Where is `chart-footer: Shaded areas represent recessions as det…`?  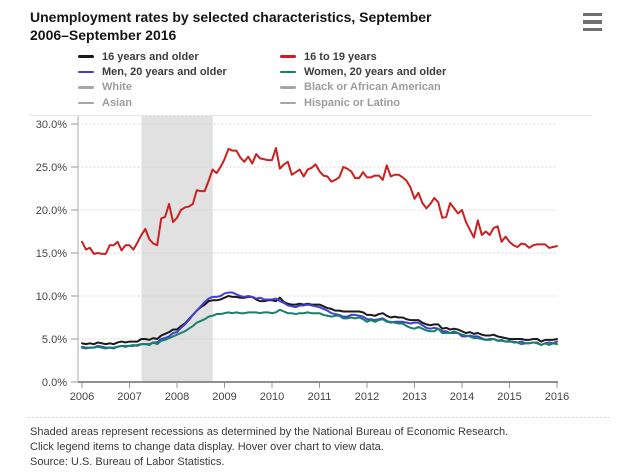 chart-footer: Shaded areas represent recessions as det… is located at coordinates (320, 447).